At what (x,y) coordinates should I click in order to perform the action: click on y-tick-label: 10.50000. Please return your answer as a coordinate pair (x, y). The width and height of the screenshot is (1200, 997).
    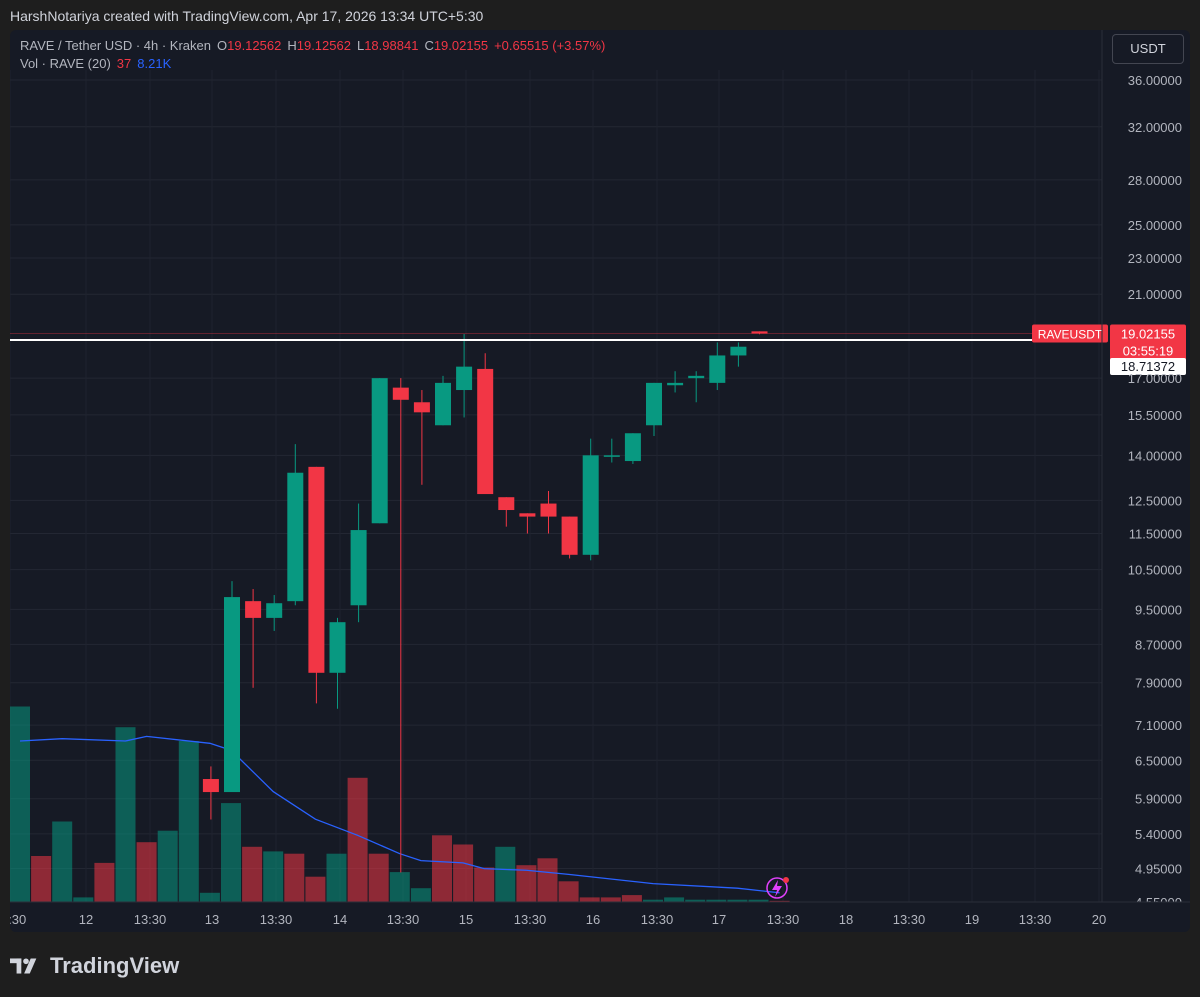
    Looking at the image, I should click on (1155, 570).